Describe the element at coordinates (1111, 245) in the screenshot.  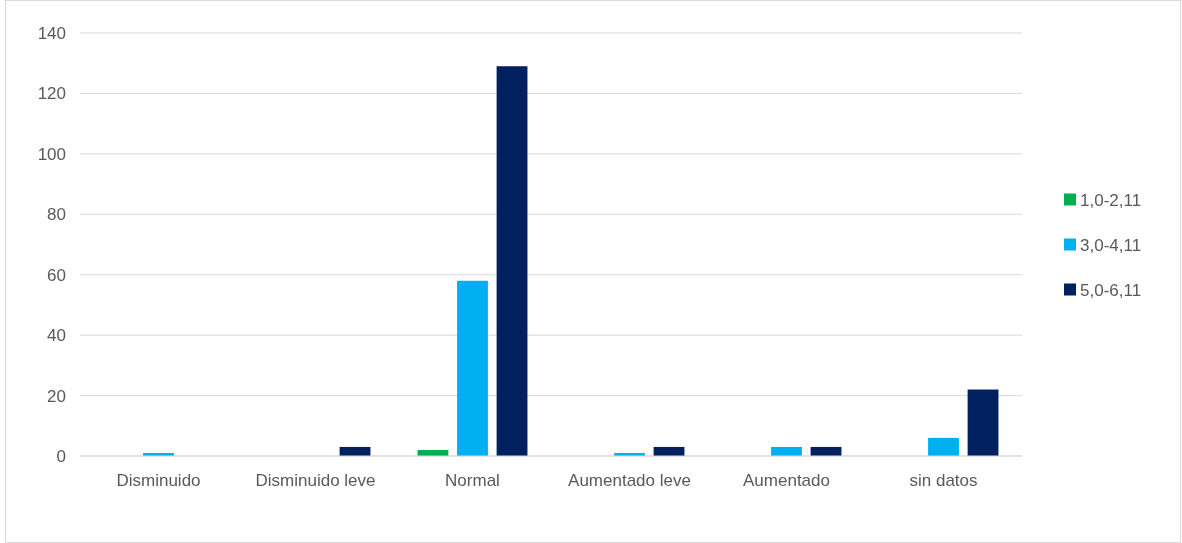
I see `legend-label: 3,0-4,11` at that location.